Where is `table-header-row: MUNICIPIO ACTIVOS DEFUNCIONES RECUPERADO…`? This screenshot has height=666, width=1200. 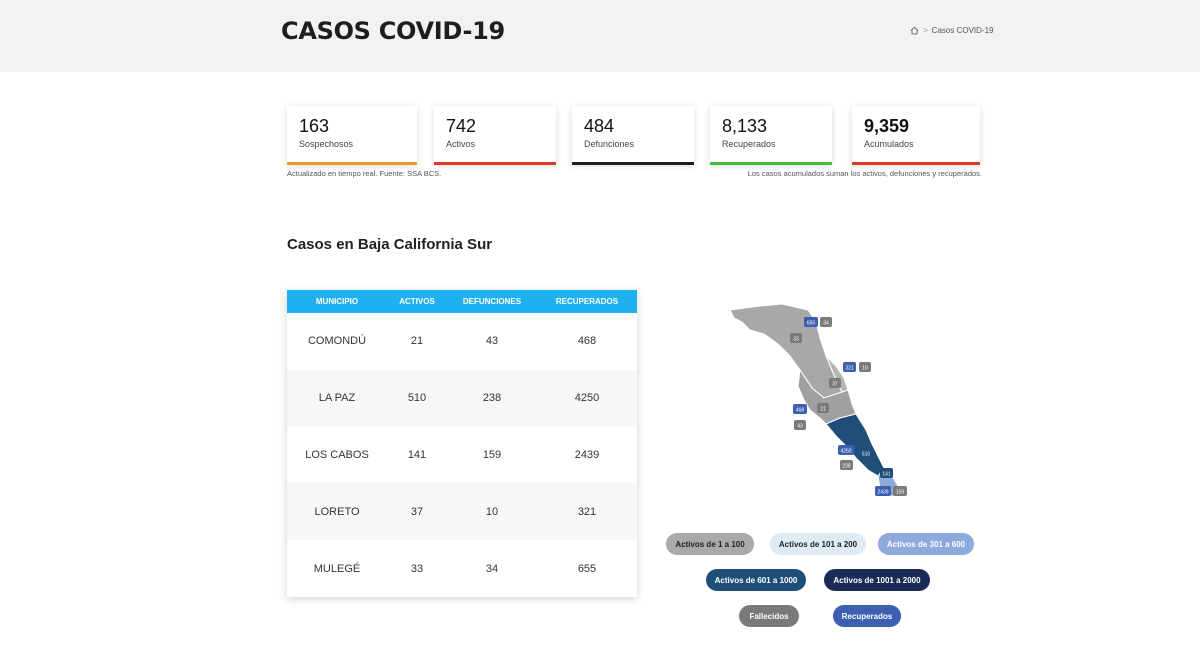 table-header-row: MUNICIPIO ACTIVOS DEFUNCIONES RECUPERADO… is located at coordinates (462, 301).